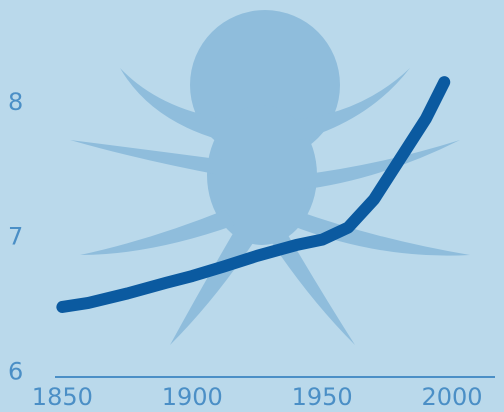 The height and width of the screenshot is (412, 504). What do you see at coordinates (15, 237) in the screenshot?
I see `y-tick-label: 7` at bounding box center [15, 237].